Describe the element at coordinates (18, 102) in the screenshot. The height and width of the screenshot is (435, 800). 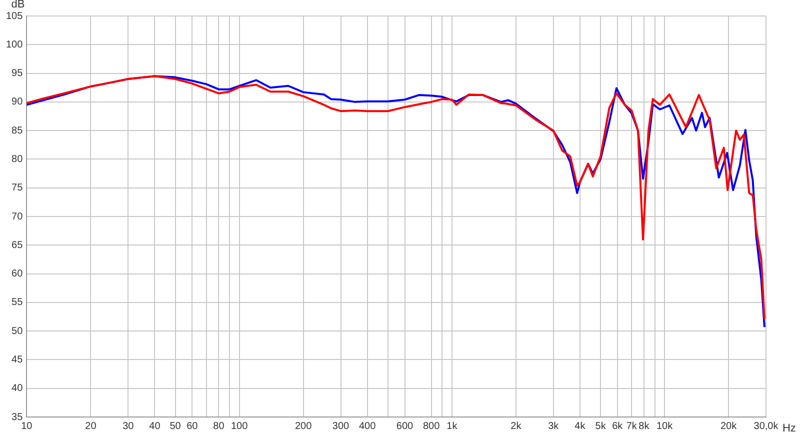
I see `y-tick-label: 90` at that location.